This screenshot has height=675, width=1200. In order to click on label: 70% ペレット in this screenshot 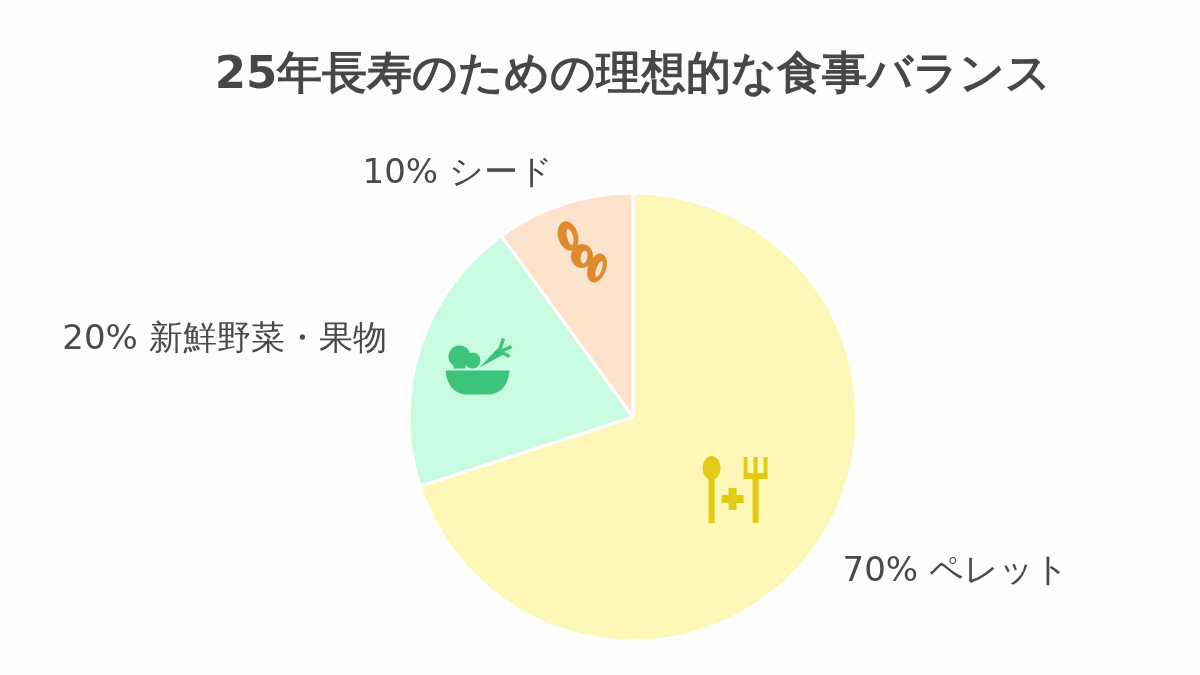, I will do `click(955, 569)`.